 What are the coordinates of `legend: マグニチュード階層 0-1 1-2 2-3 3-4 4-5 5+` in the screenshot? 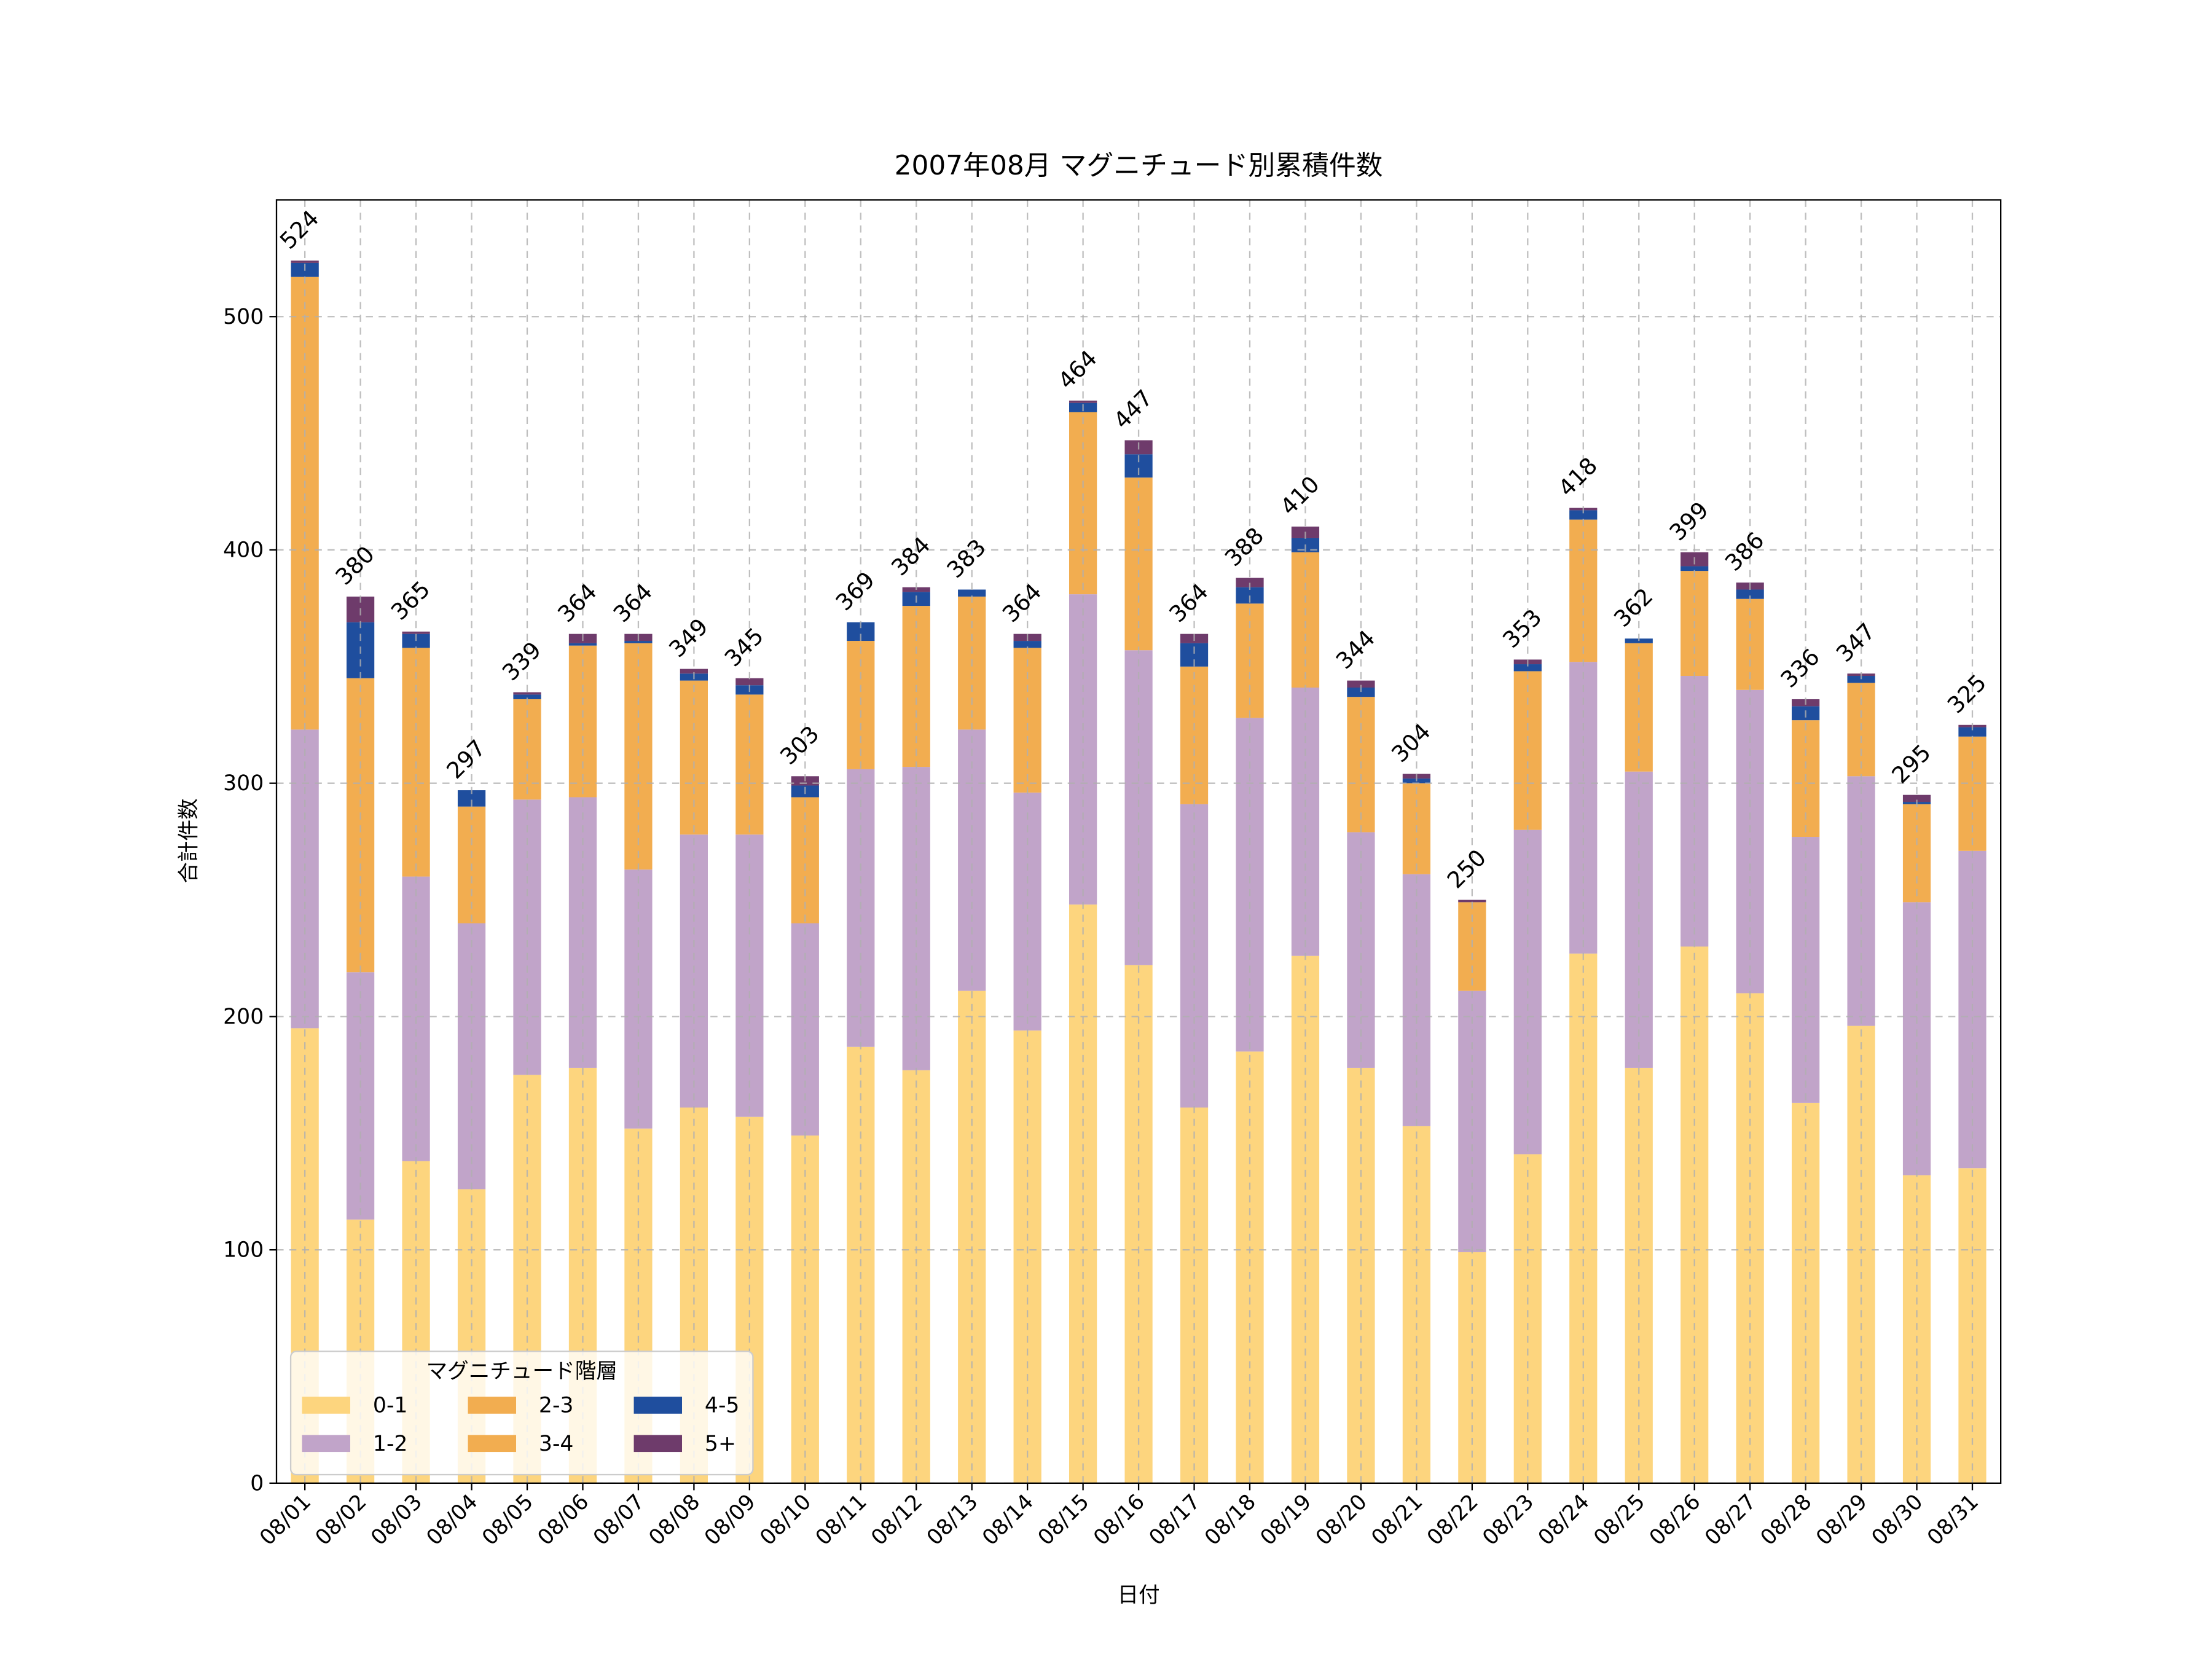 It's located at (521, 1413).